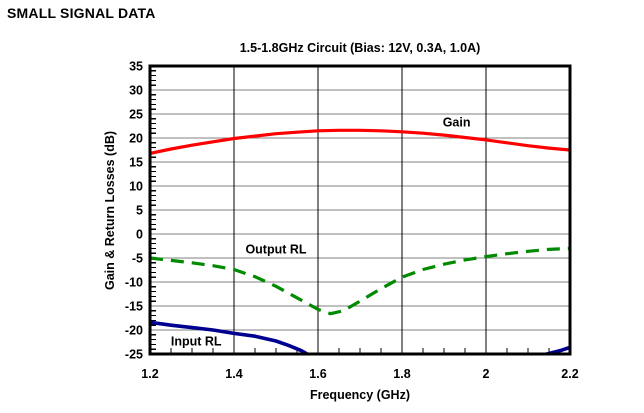  I want to click on y-tick-label: 20, so click(136, 139).